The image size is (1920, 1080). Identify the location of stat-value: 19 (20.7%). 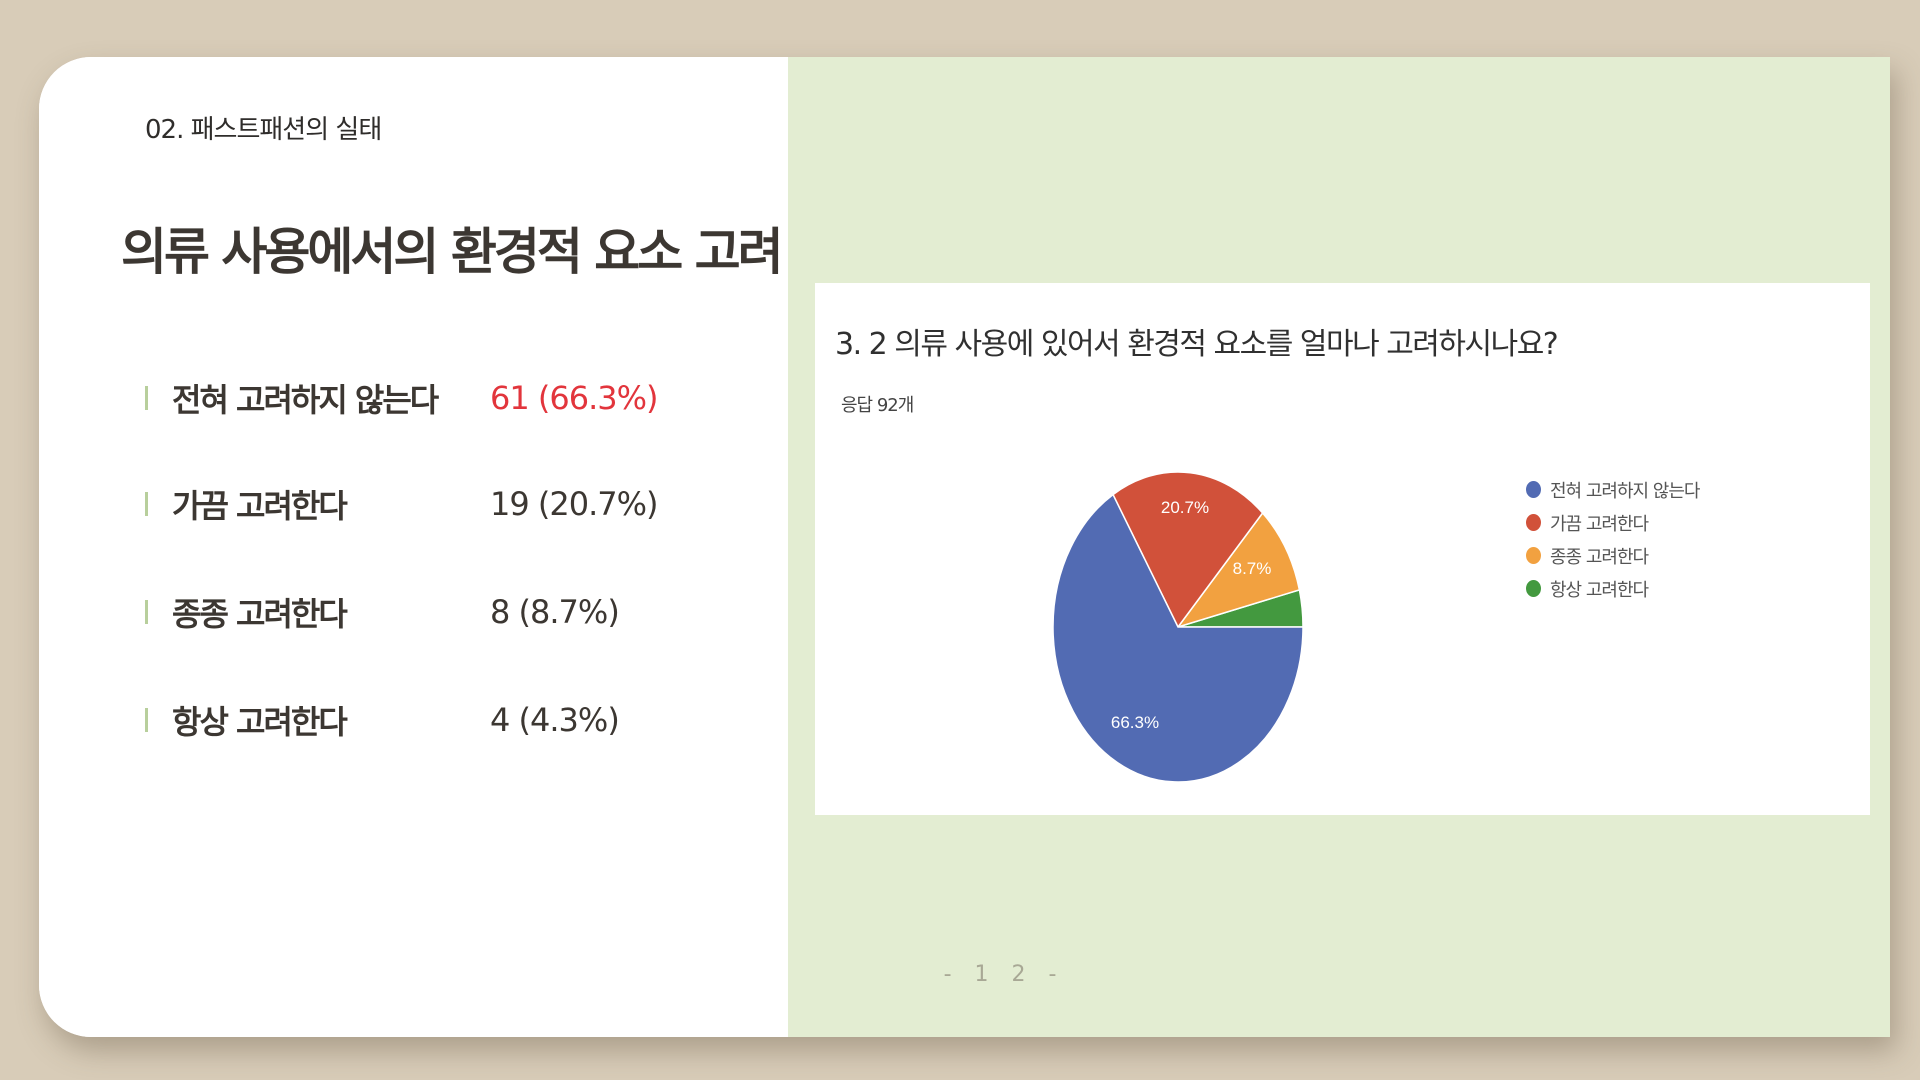
(574, 504).